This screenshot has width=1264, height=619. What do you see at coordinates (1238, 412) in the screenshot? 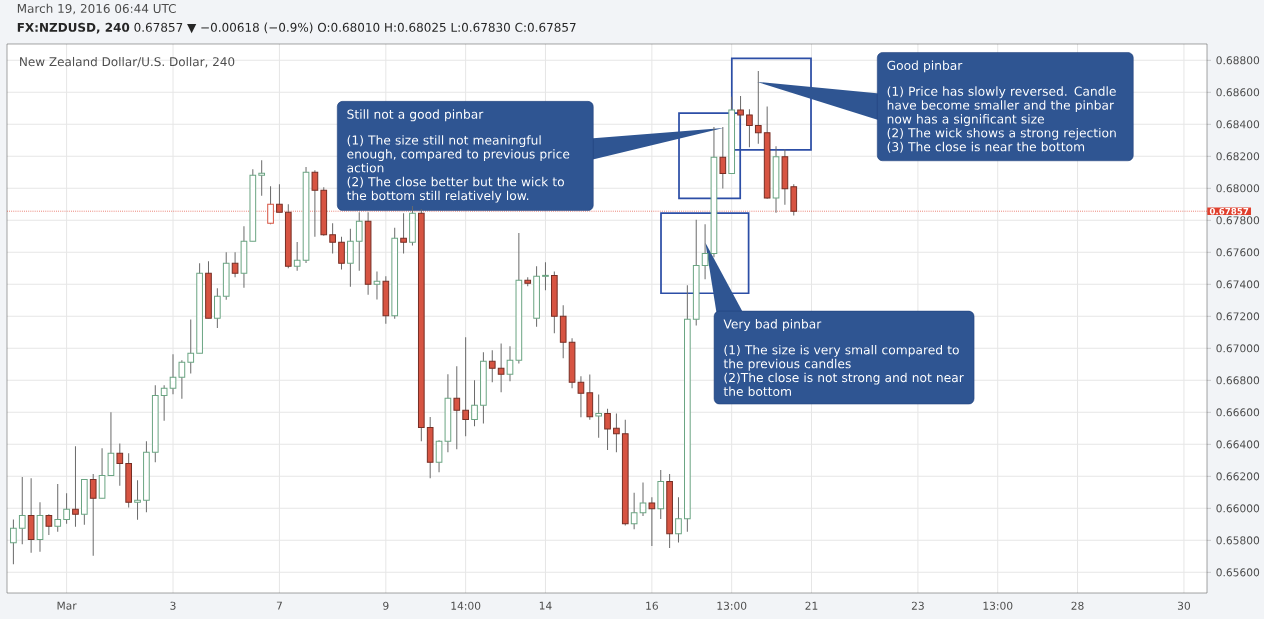
I see `y-tick-label: 0.66600` at bounding box center [1238, 412].